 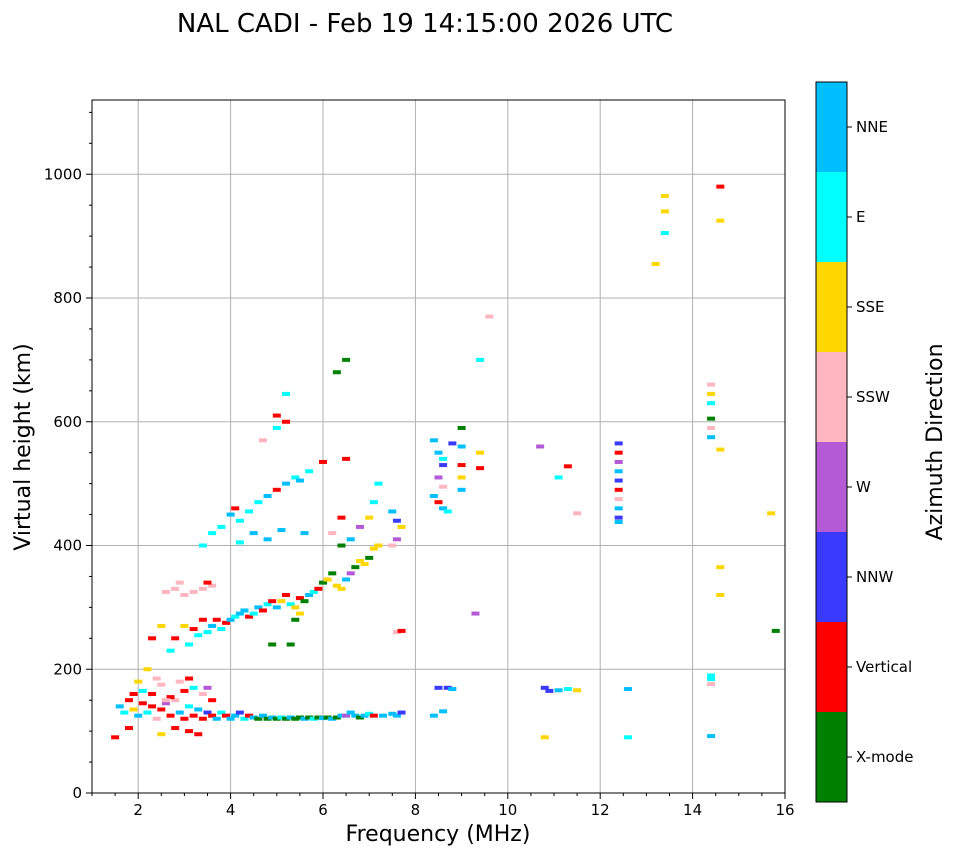 I want to click on colorbar-tick-label: E, so click(x=860, y=217).